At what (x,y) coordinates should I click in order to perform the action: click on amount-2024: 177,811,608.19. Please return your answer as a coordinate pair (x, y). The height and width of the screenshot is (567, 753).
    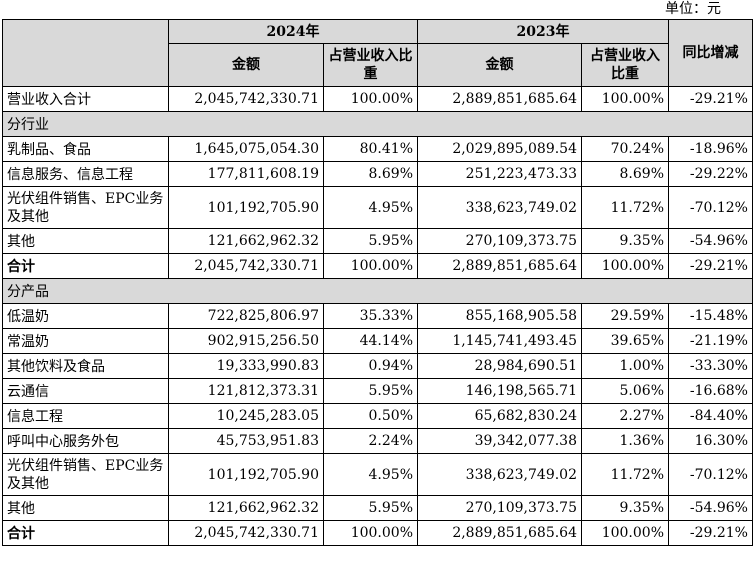
    Looking at the image, I should click on (246, 174).